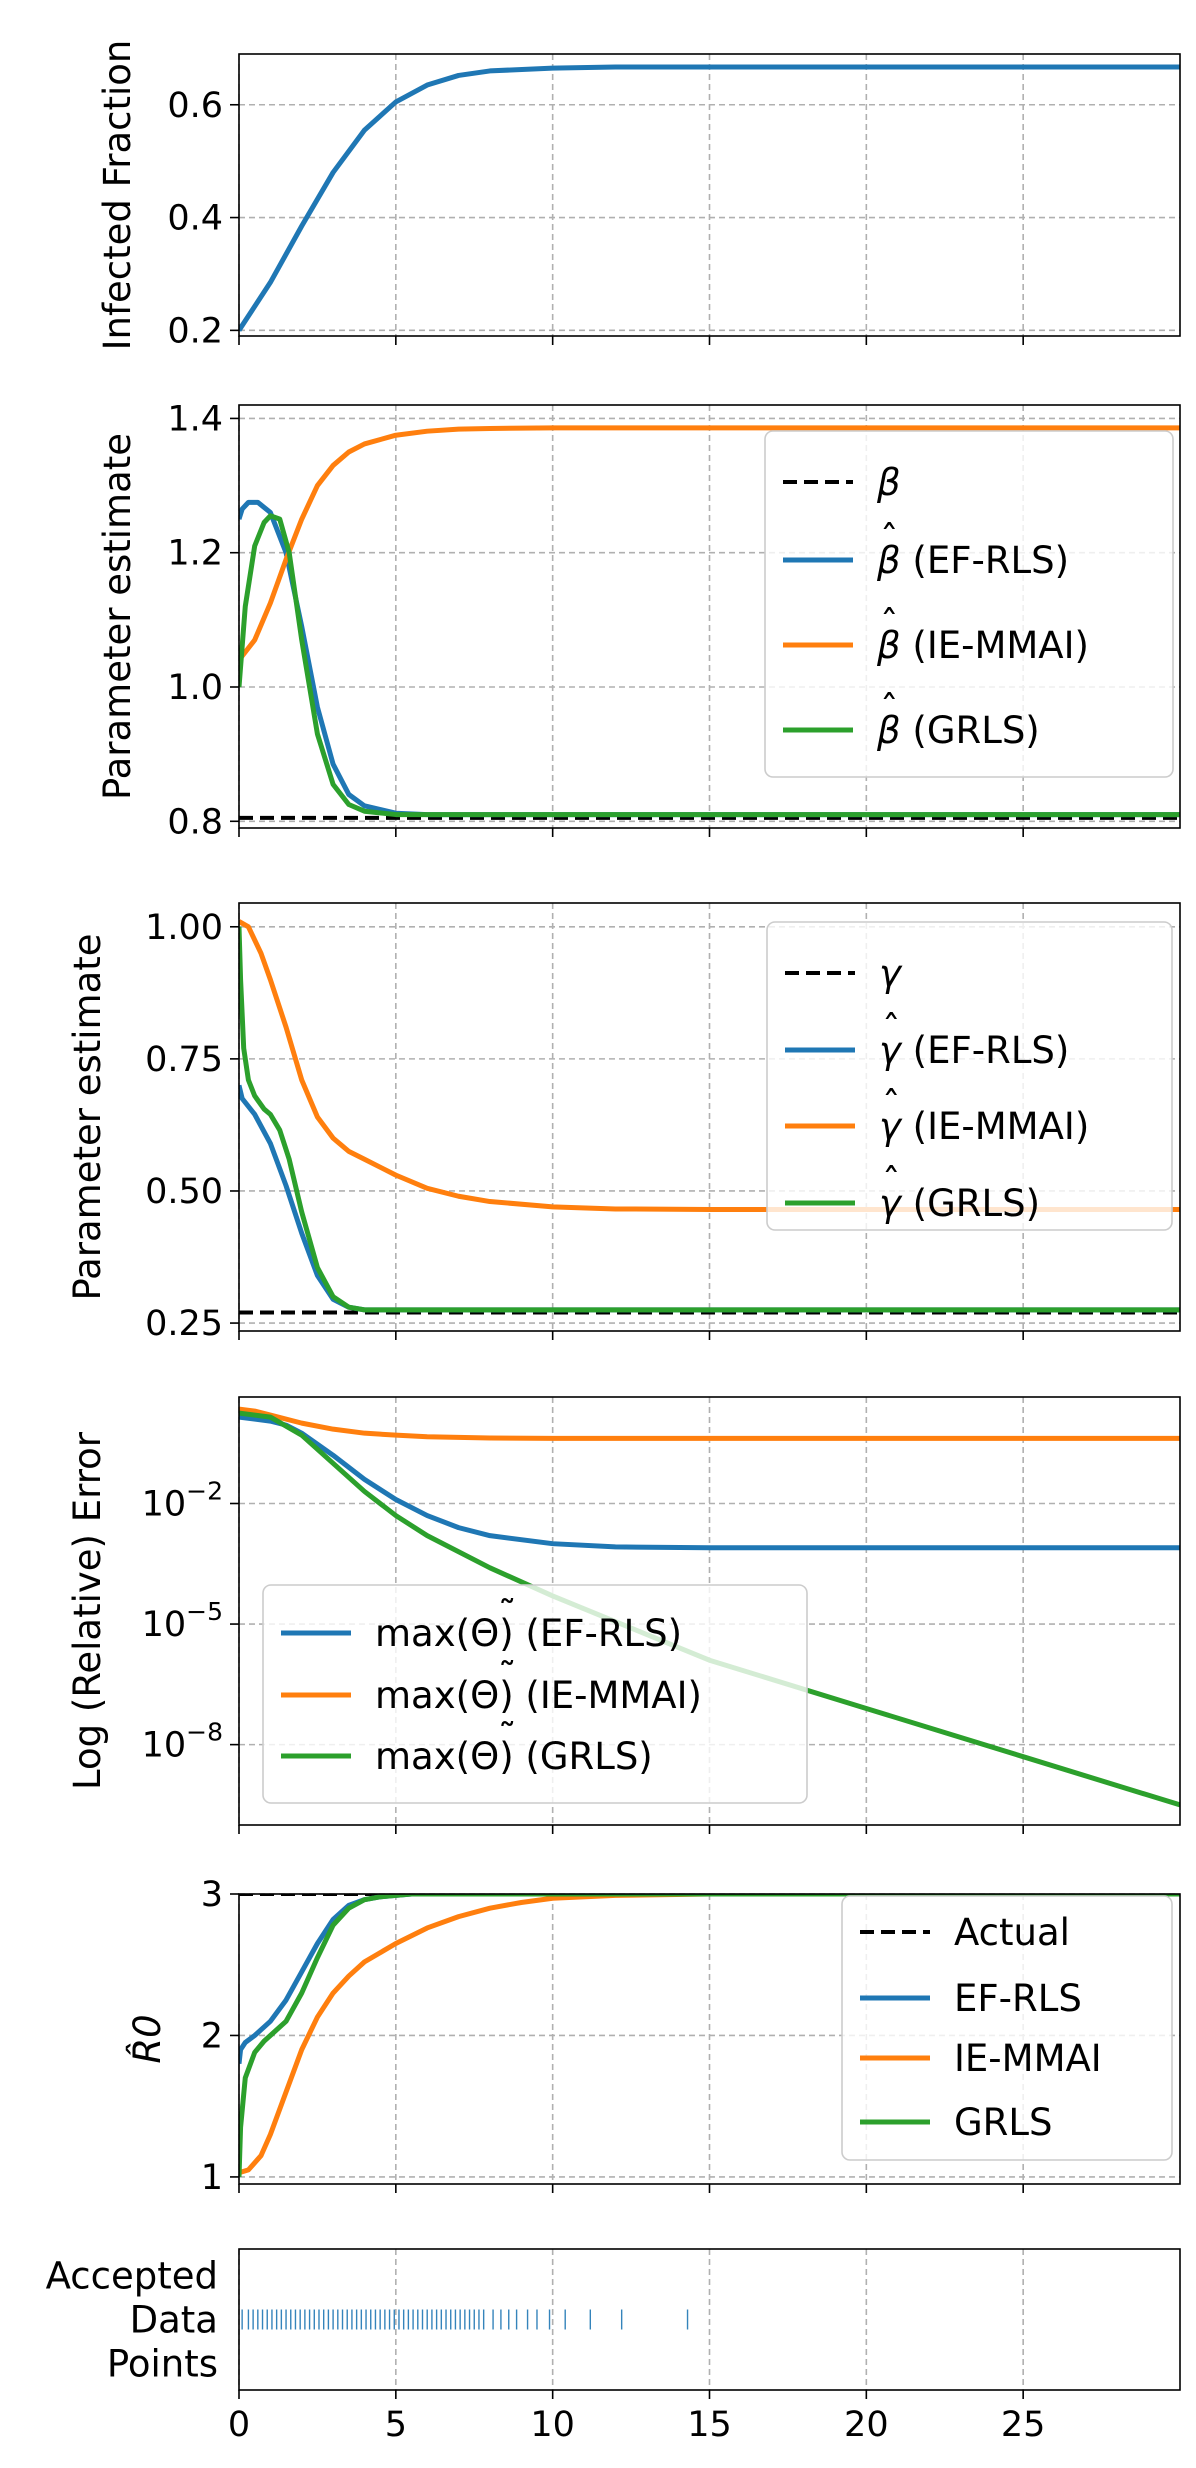 This screenshot has height=2468, width=1196. Describe the element at coordinates (132, 2276) in the screenshot. I see `y-axis-label-line: Accepted` at that location.